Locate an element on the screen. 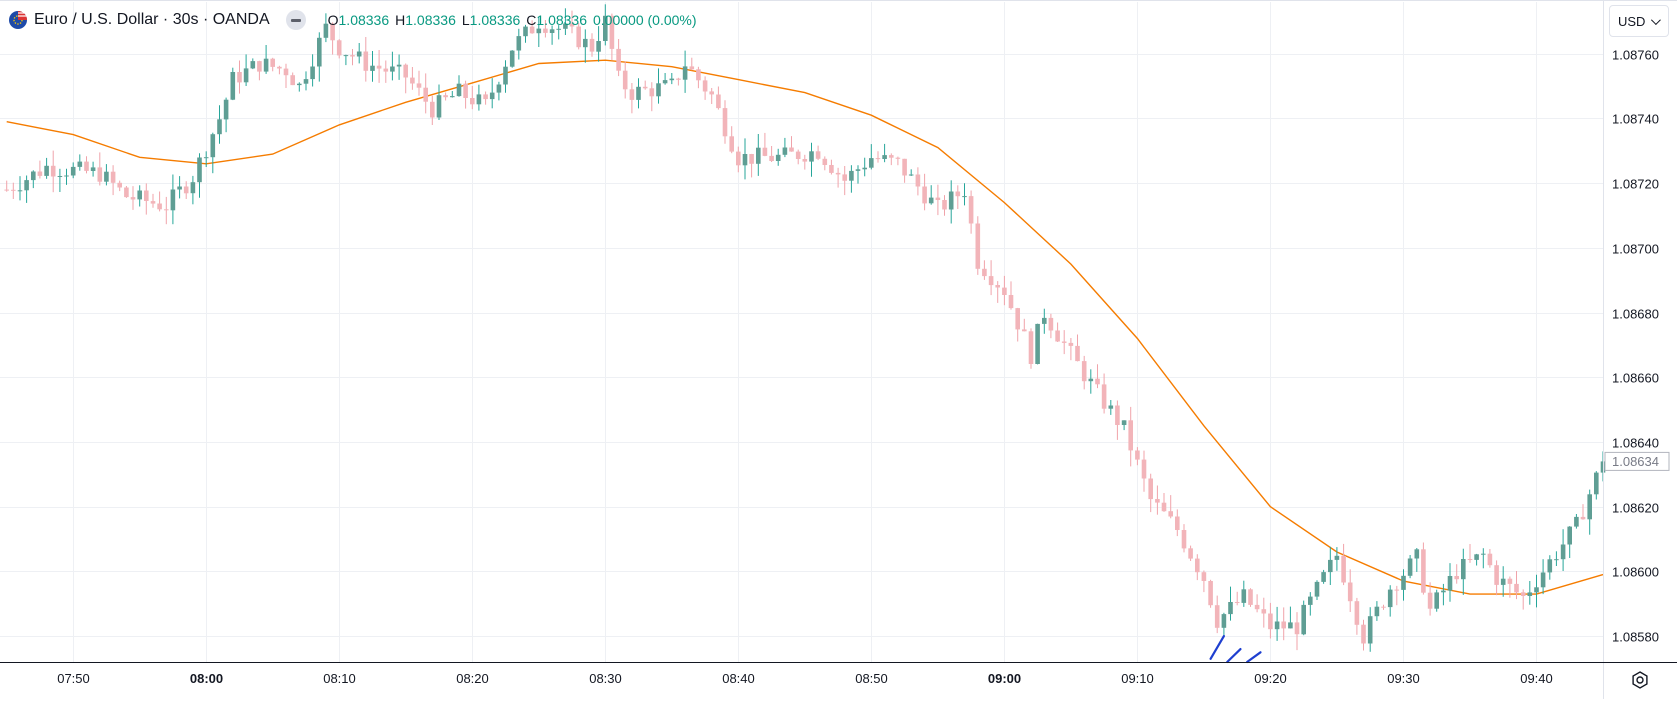 The width and height of the screenshot is (1677, 704). price-tick-label: 1.08620 is located at coordinates (1635, 508).